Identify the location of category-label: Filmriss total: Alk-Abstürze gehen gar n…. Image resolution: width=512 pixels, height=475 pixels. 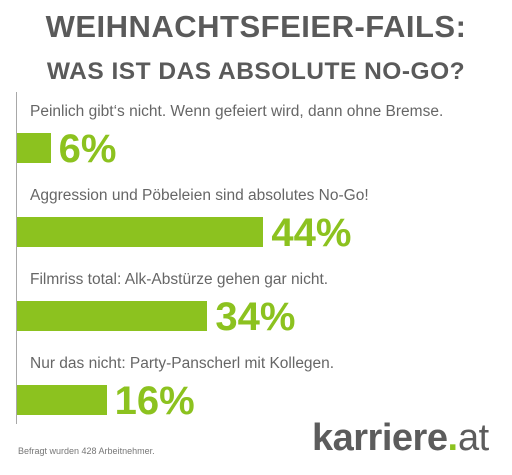
(179, 279).